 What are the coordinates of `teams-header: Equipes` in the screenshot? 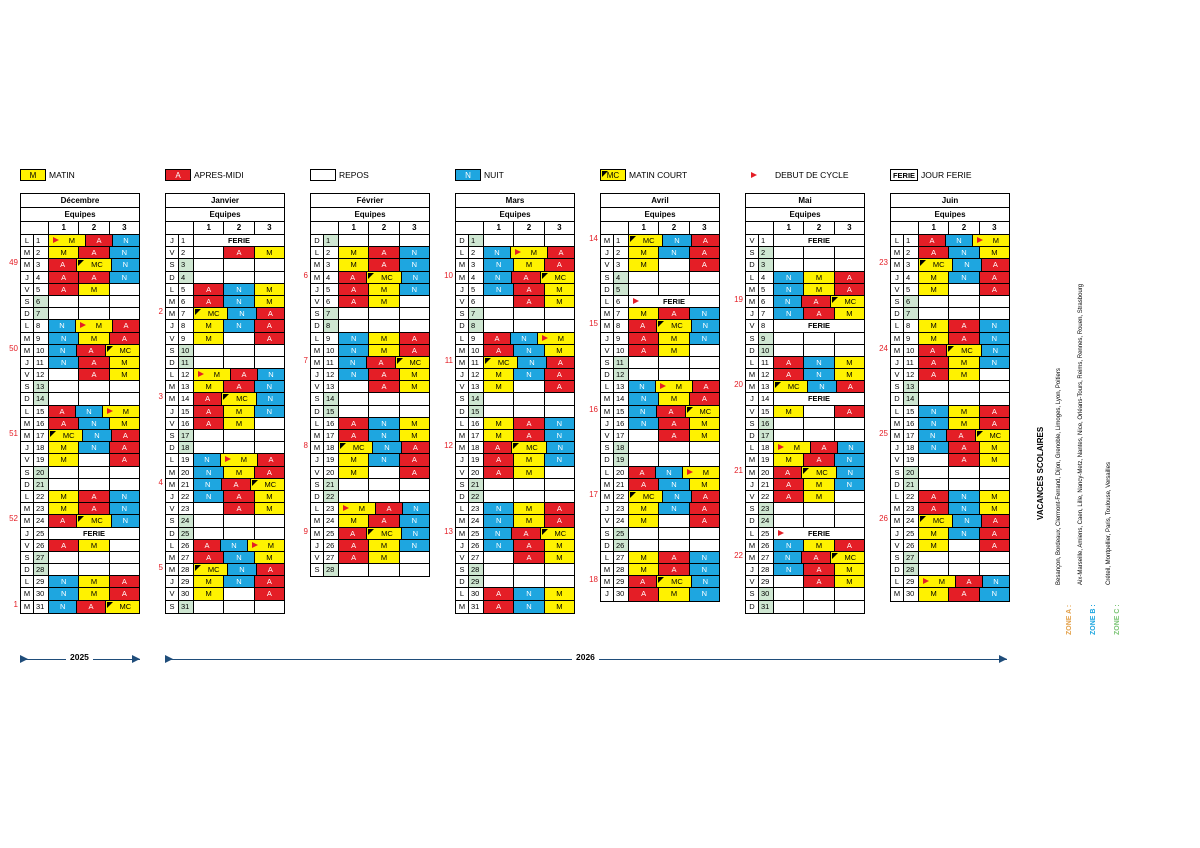 It's located at (80, 215).